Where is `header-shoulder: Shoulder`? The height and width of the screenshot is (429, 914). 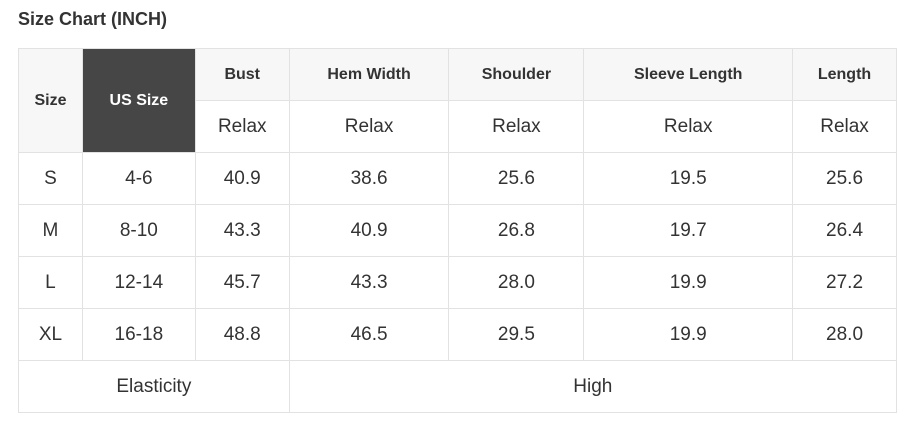 header-shoulder: Shoulder is located at coordinates (516, 74).